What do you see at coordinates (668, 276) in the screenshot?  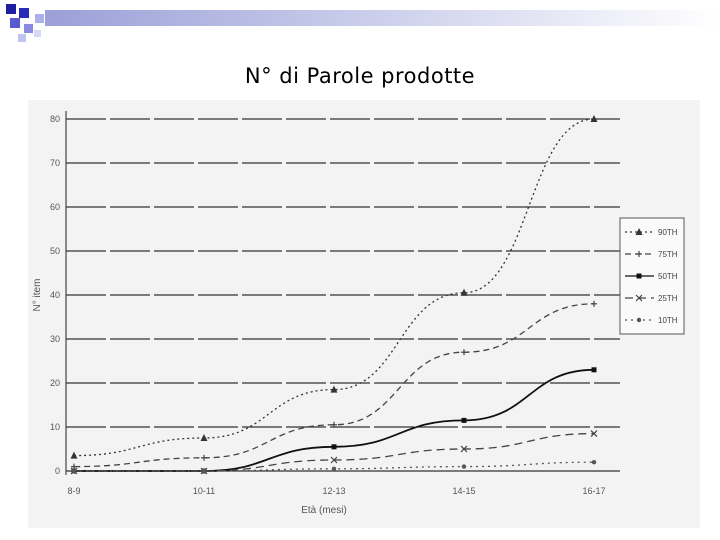 I see `legend-label: 50TH` at bounding box center [668, 276].